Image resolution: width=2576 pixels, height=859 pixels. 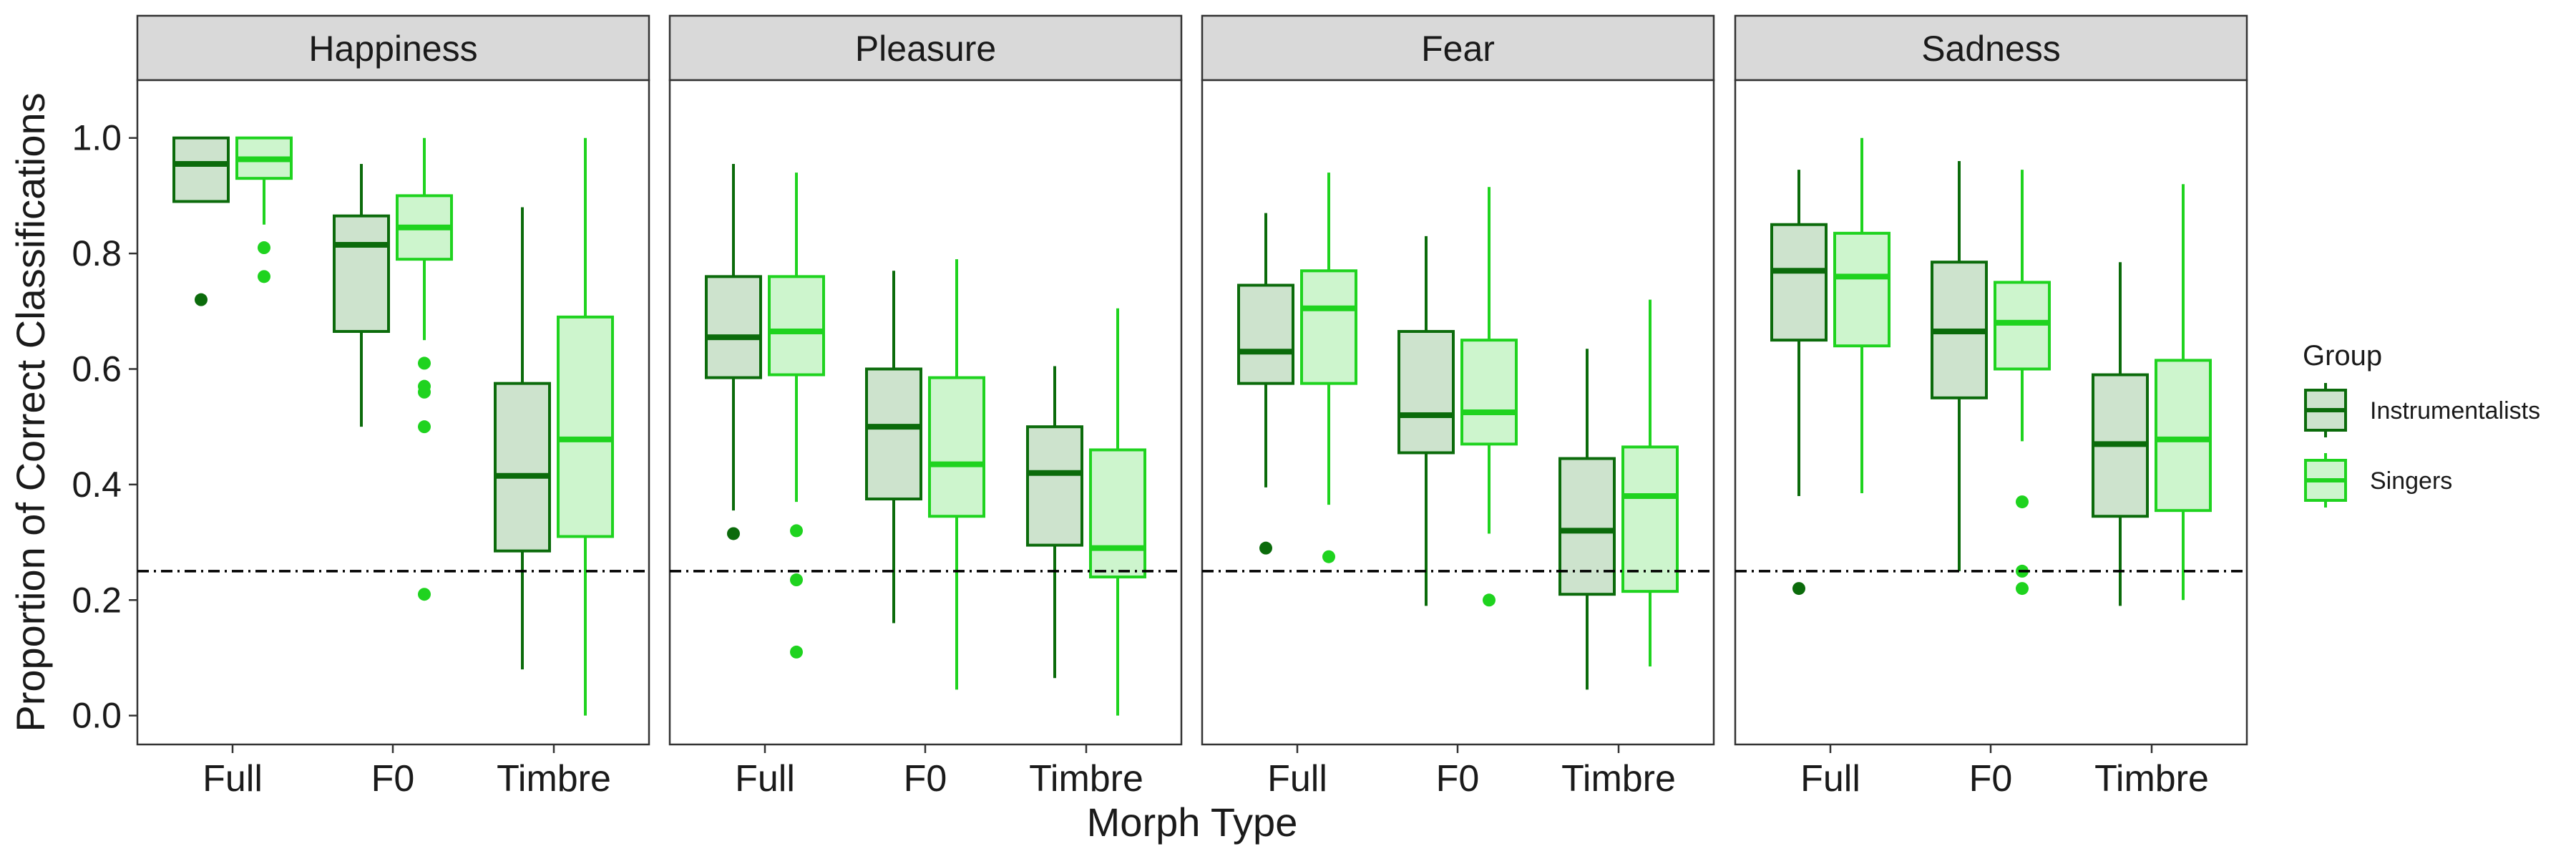 I want to click on legend: Group Instrumentalists Singers, so click(x=2421, y=424).